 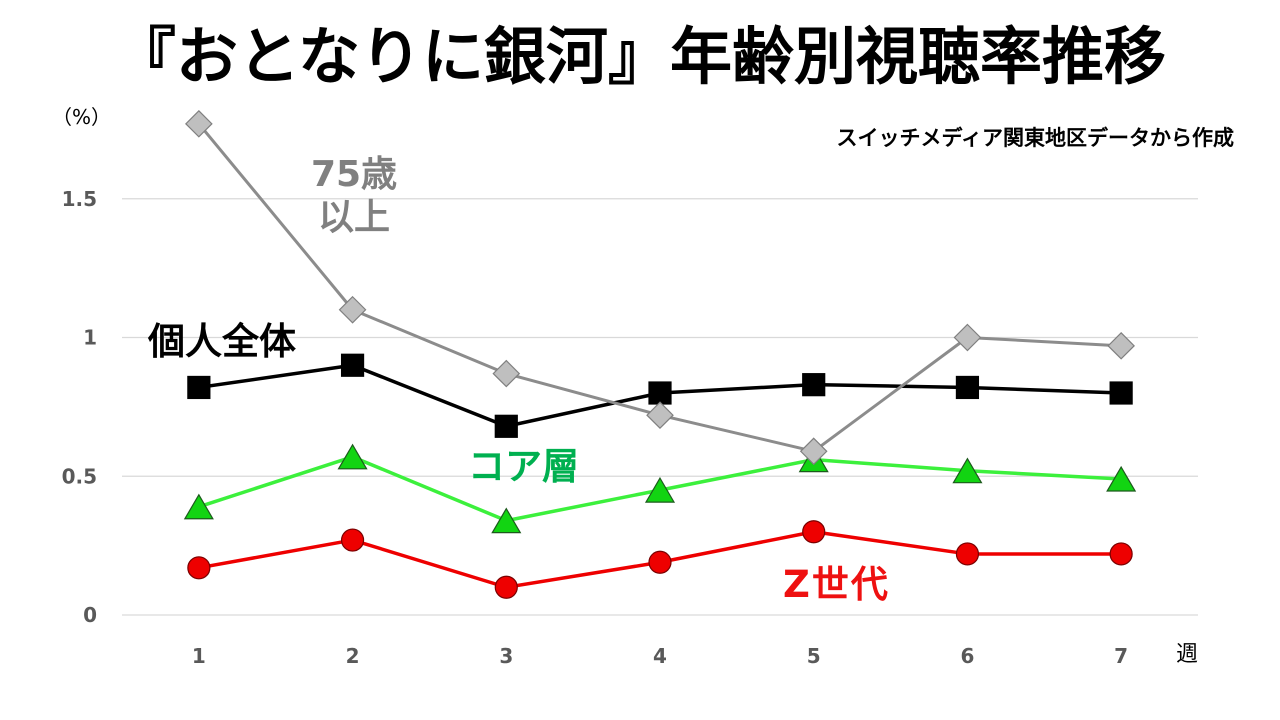 I want to click on series-label-all-individuals: 個人全体, so click(x=222, y=341).